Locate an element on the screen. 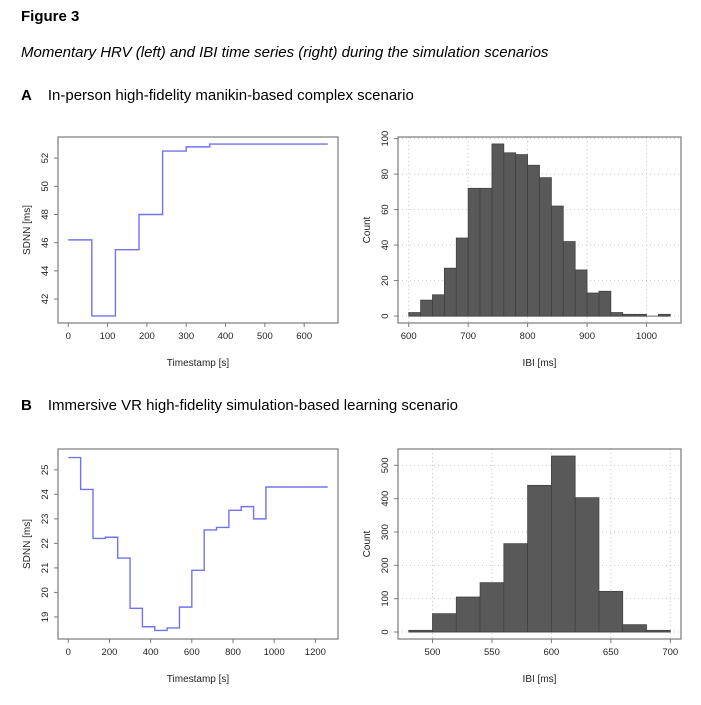 The width and height of the screenshot is (701, 705). svg-text: 48 is located at coordinates (45, 214).